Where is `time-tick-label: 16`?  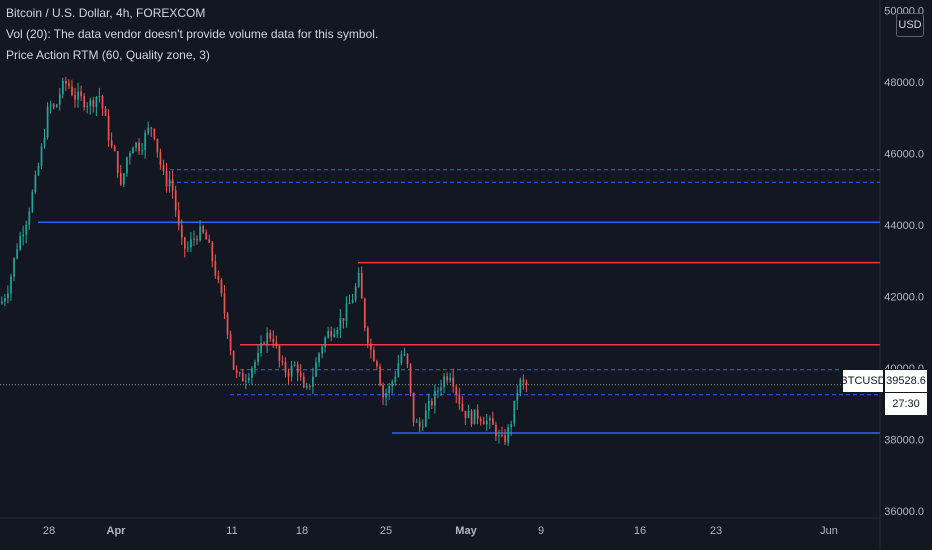 time-tick-label: 16 is located at coordinates (640, 531).